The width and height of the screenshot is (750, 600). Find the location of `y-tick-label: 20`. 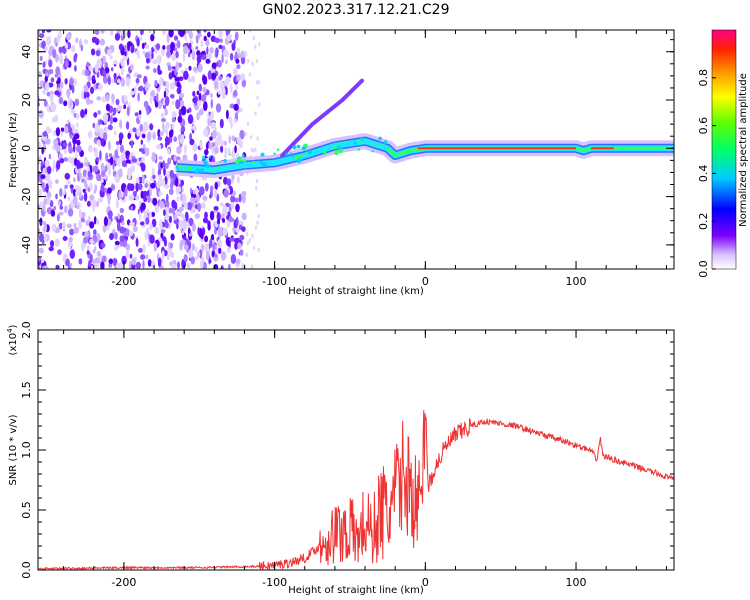

y-tick-label: 20 is located at coordinates (26, 100).